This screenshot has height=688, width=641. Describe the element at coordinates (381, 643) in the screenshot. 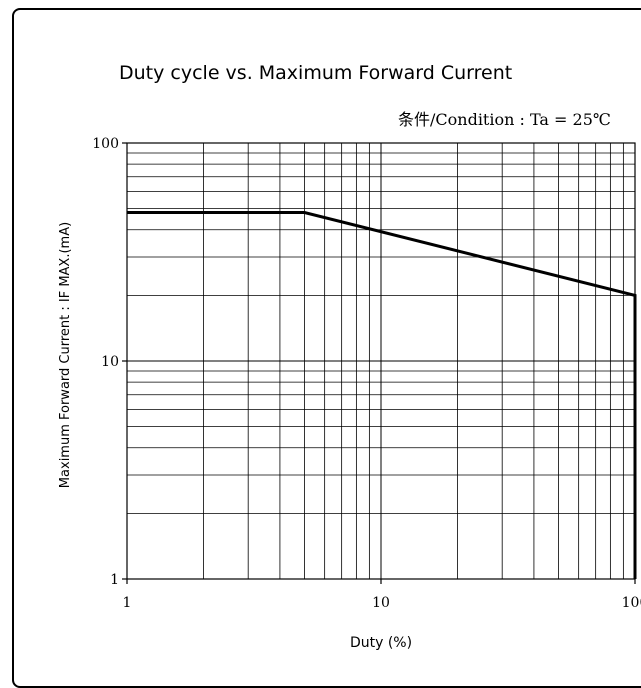

I see `x-axis-label: Duty (%)` at that location.